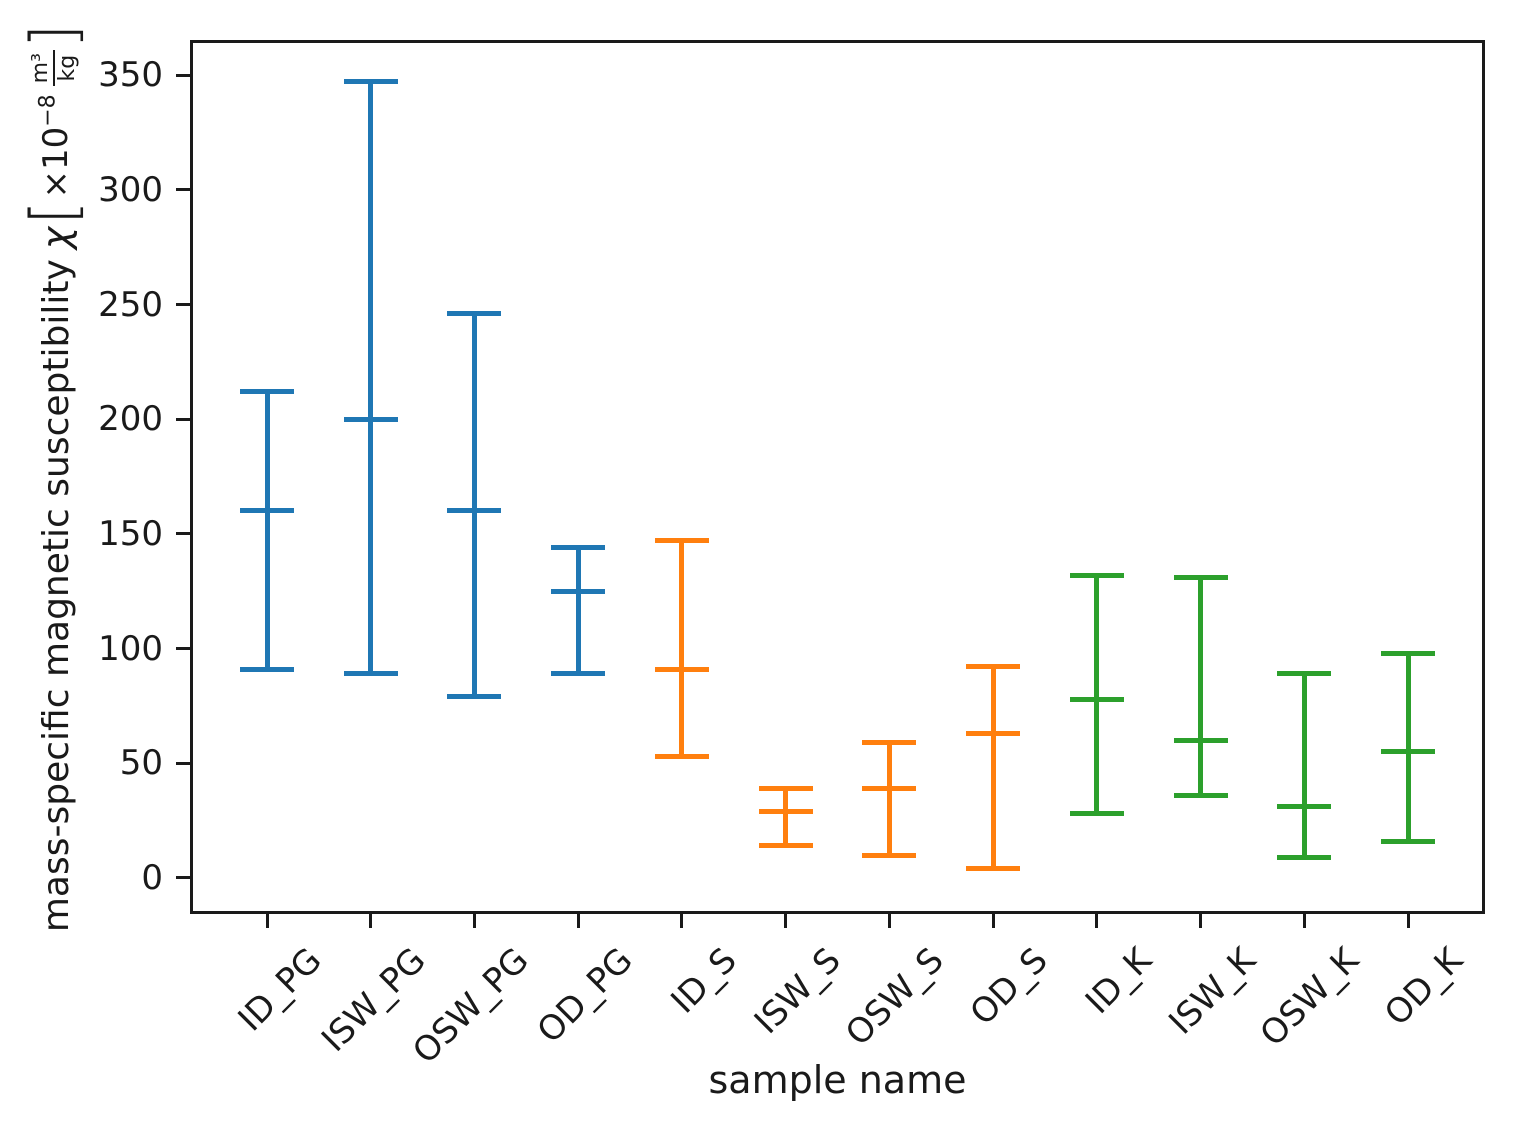  Describe the element at coordinates (41, 68) in the screenshot. I see `unit-numerator: m³` at that location.